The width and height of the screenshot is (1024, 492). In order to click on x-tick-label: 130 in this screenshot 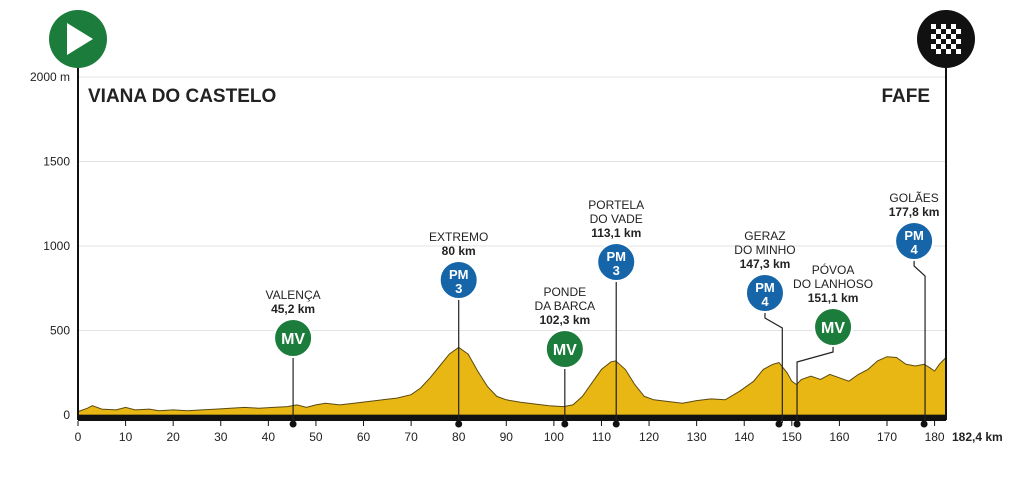, I will do `click(697, 437)`.